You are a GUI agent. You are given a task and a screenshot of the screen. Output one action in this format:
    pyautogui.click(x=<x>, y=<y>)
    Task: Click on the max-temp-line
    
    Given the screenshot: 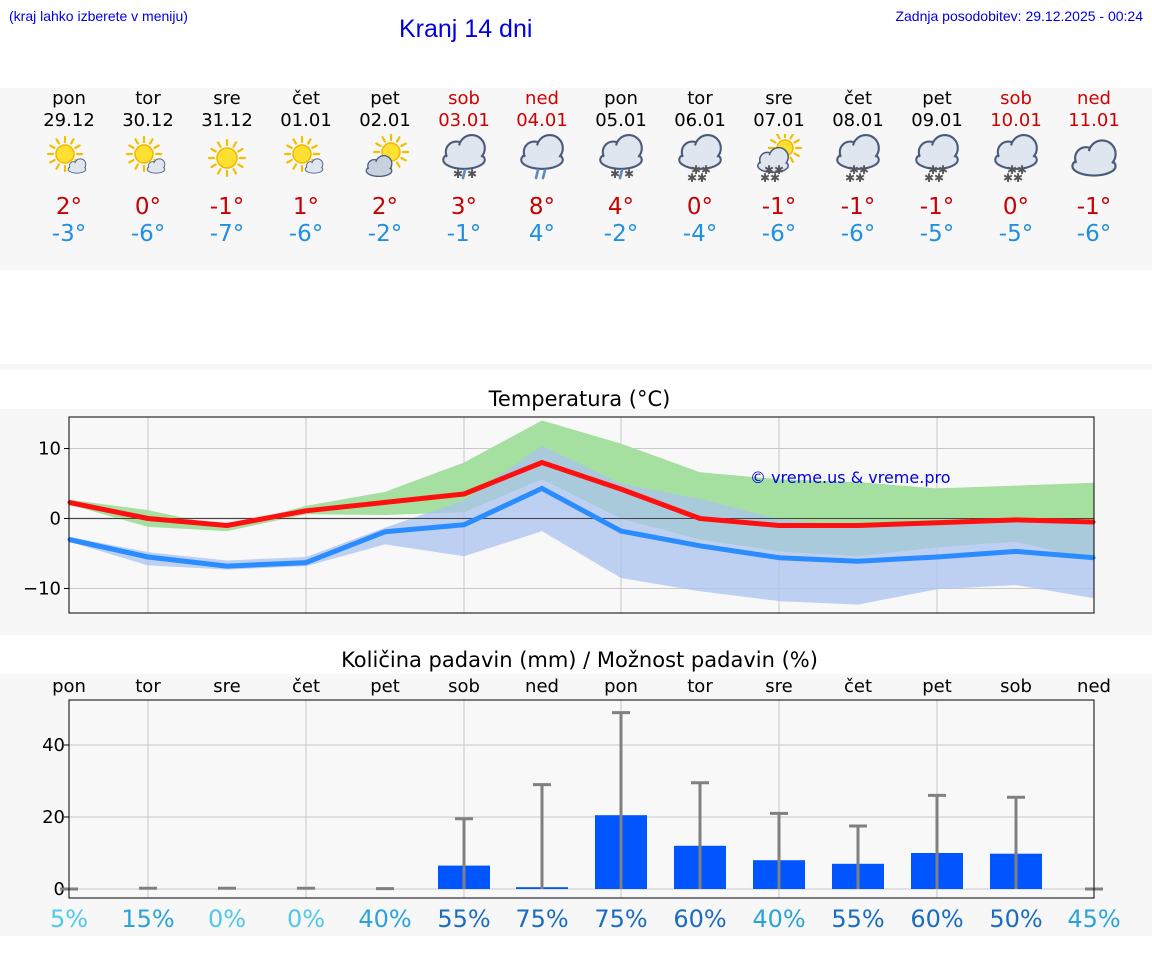 What is the action you would take?
    pyautogui.click(x=581, y=494)
    